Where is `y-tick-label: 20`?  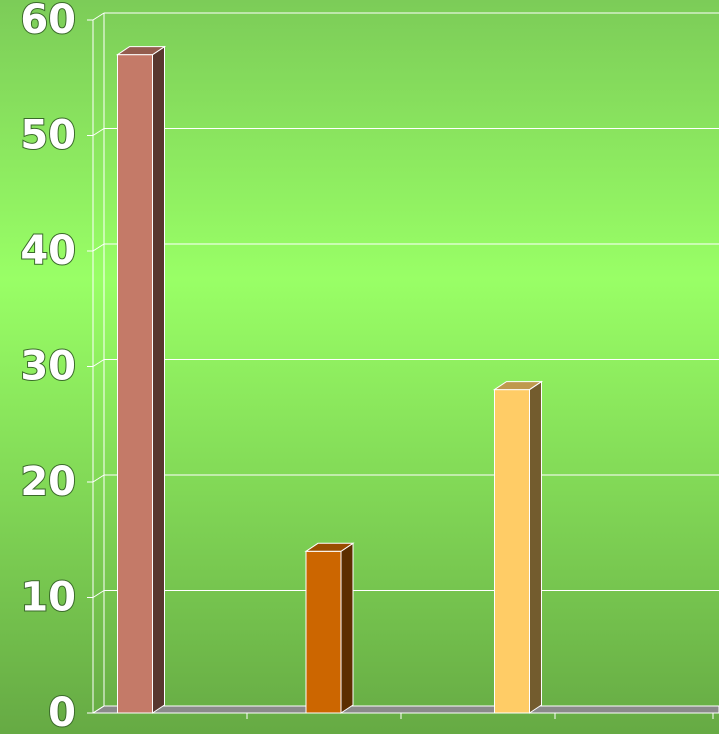
y-tick-label: 20 is located at coordinates (48, 482).